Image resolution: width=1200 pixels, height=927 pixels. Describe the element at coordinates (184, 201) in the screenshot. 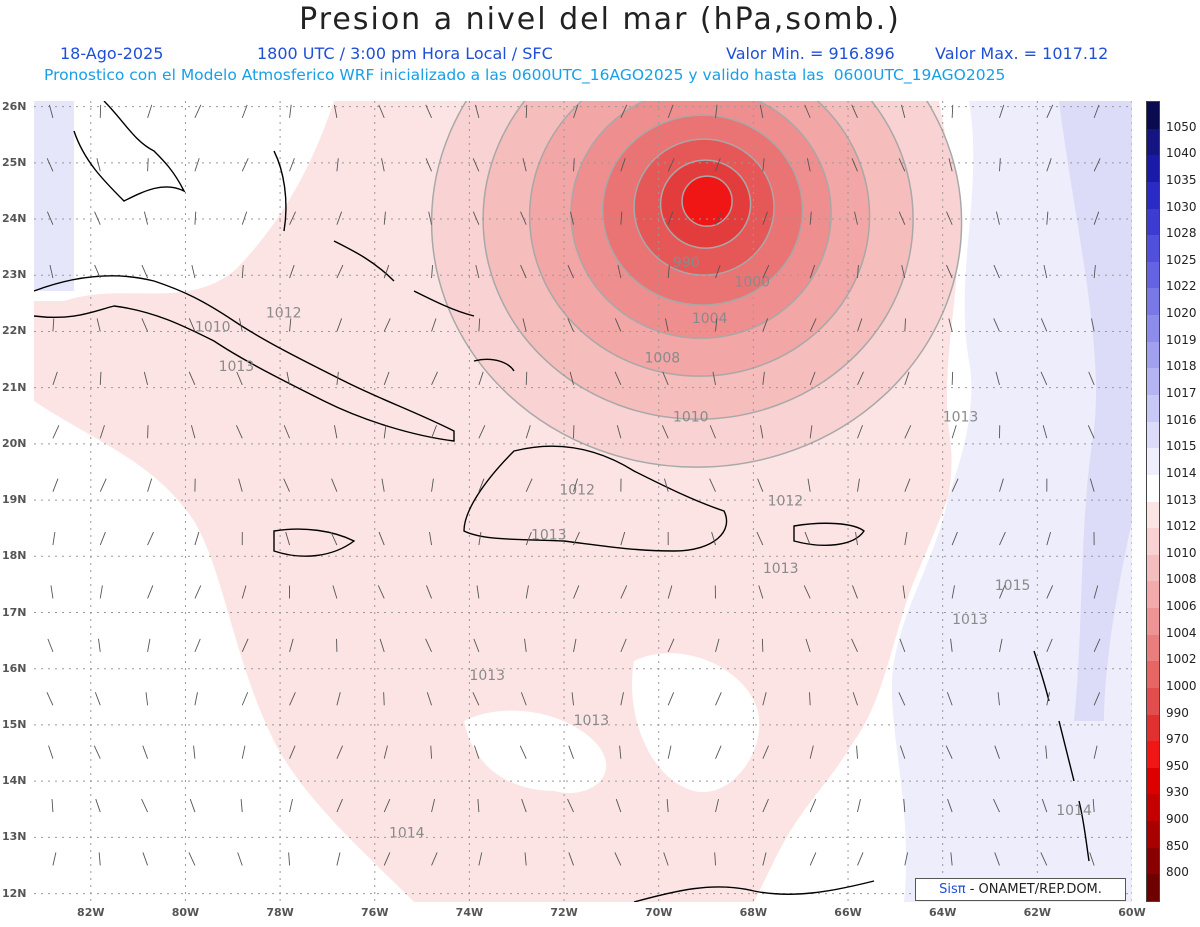

I see `west-field` at that location.